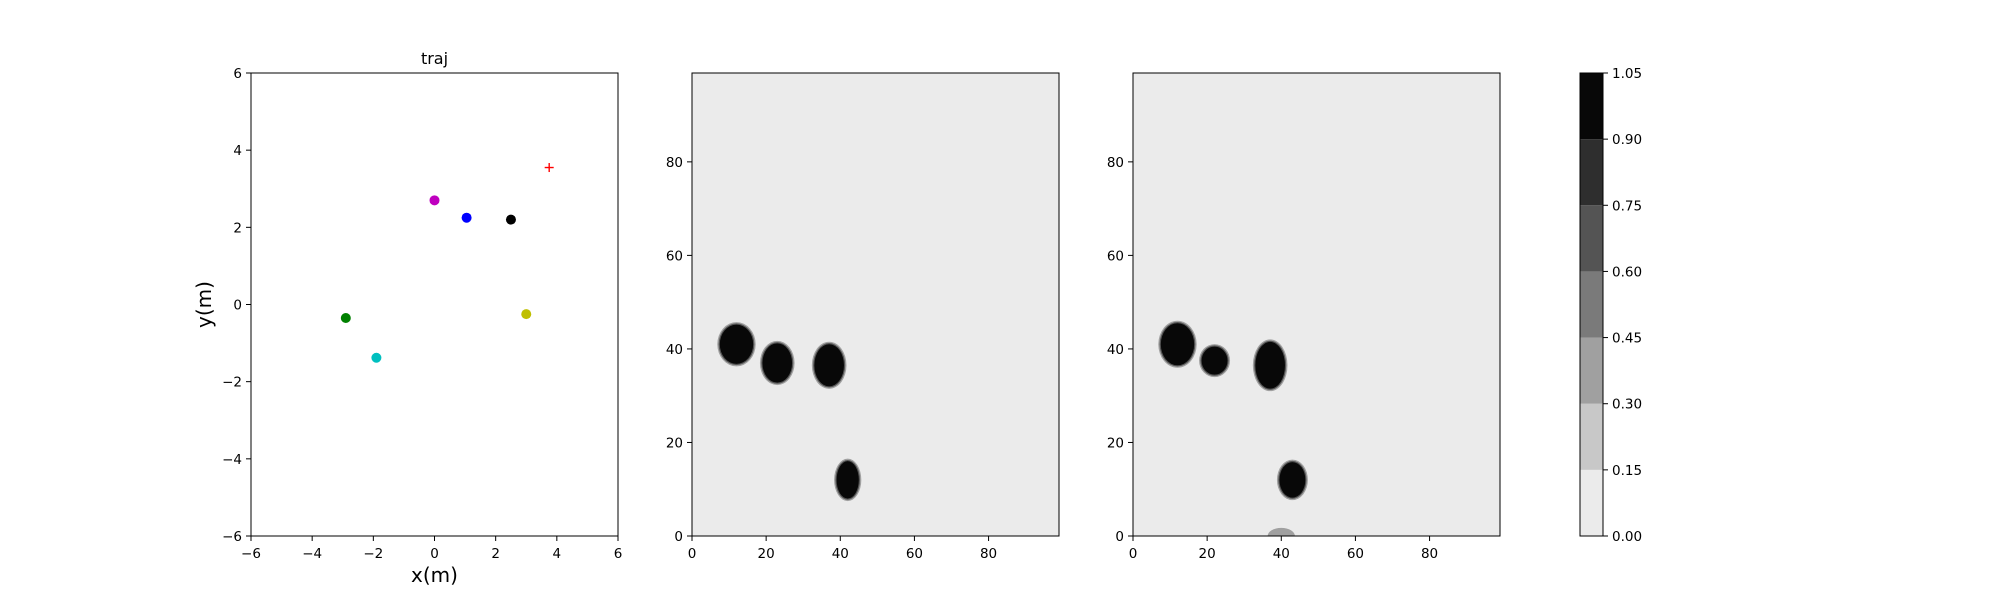  What do you see at coordinates (1627, 74) in the screenshot?
I see `colorbar-tick-label: 1.05` at bounding box center [1627, 74].